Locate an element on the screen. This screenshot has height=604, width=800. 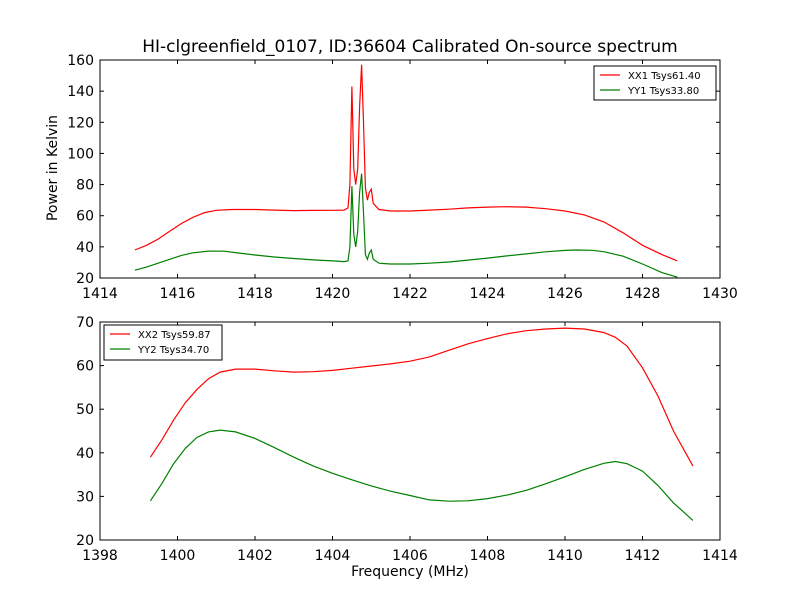
y-axis-label: Power in Kelvin is located at coordinates (53, 168).